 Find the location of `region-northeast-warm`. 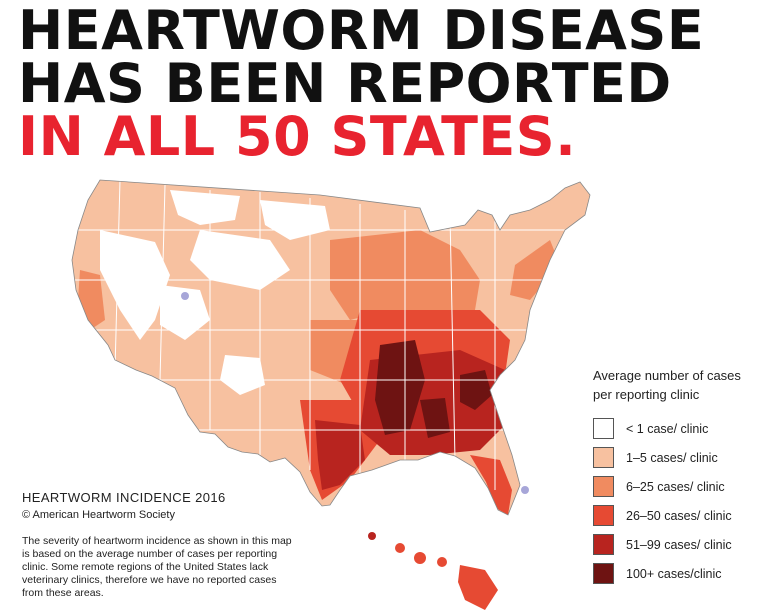

region-northeast-warm is located at coordinates (535, 270).